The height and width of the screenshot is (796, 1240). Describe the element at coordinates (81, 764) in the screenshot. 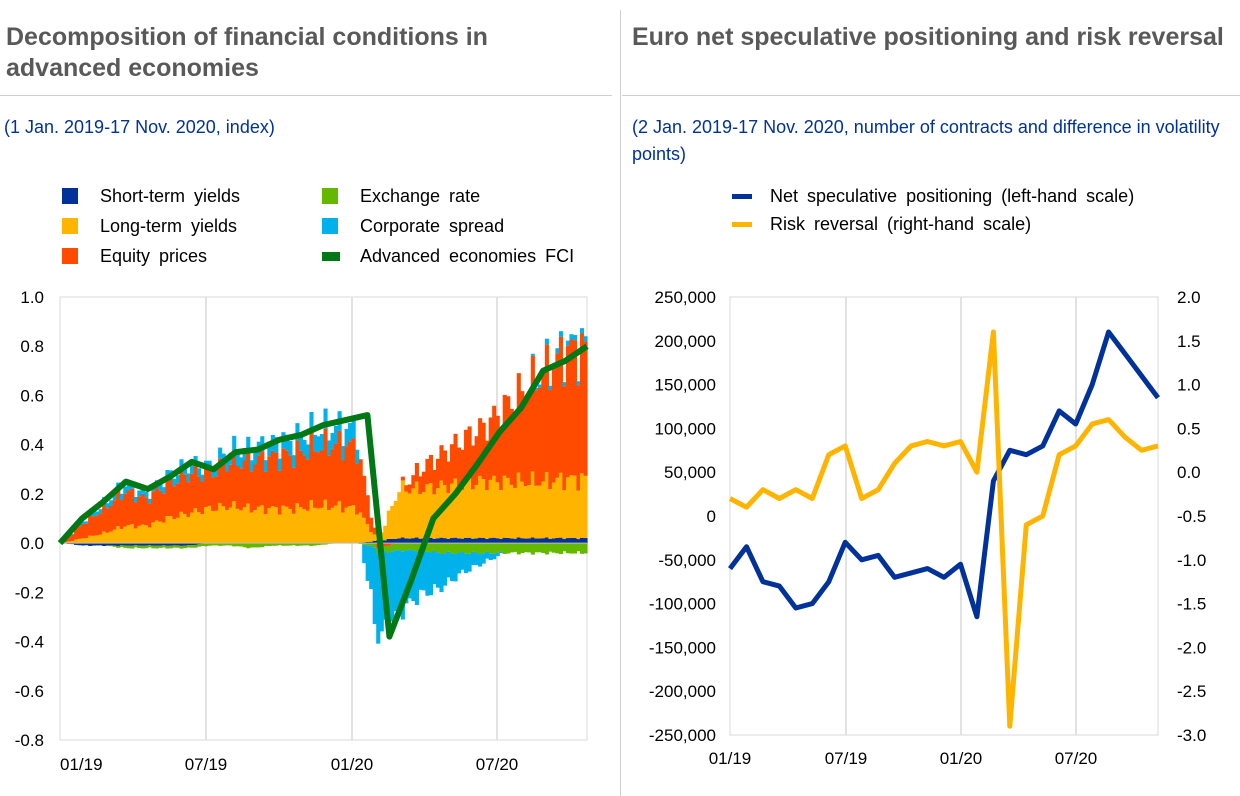

I see `x-tick-label: 01/19` at that location.